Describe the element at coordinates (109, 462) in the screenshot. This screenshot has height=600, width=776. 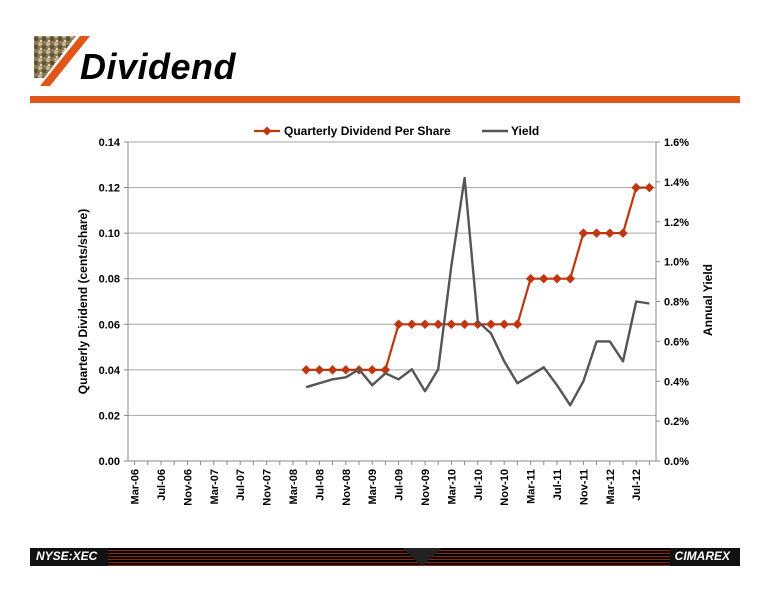
I see `y-tick-label: 0.00` at that location.